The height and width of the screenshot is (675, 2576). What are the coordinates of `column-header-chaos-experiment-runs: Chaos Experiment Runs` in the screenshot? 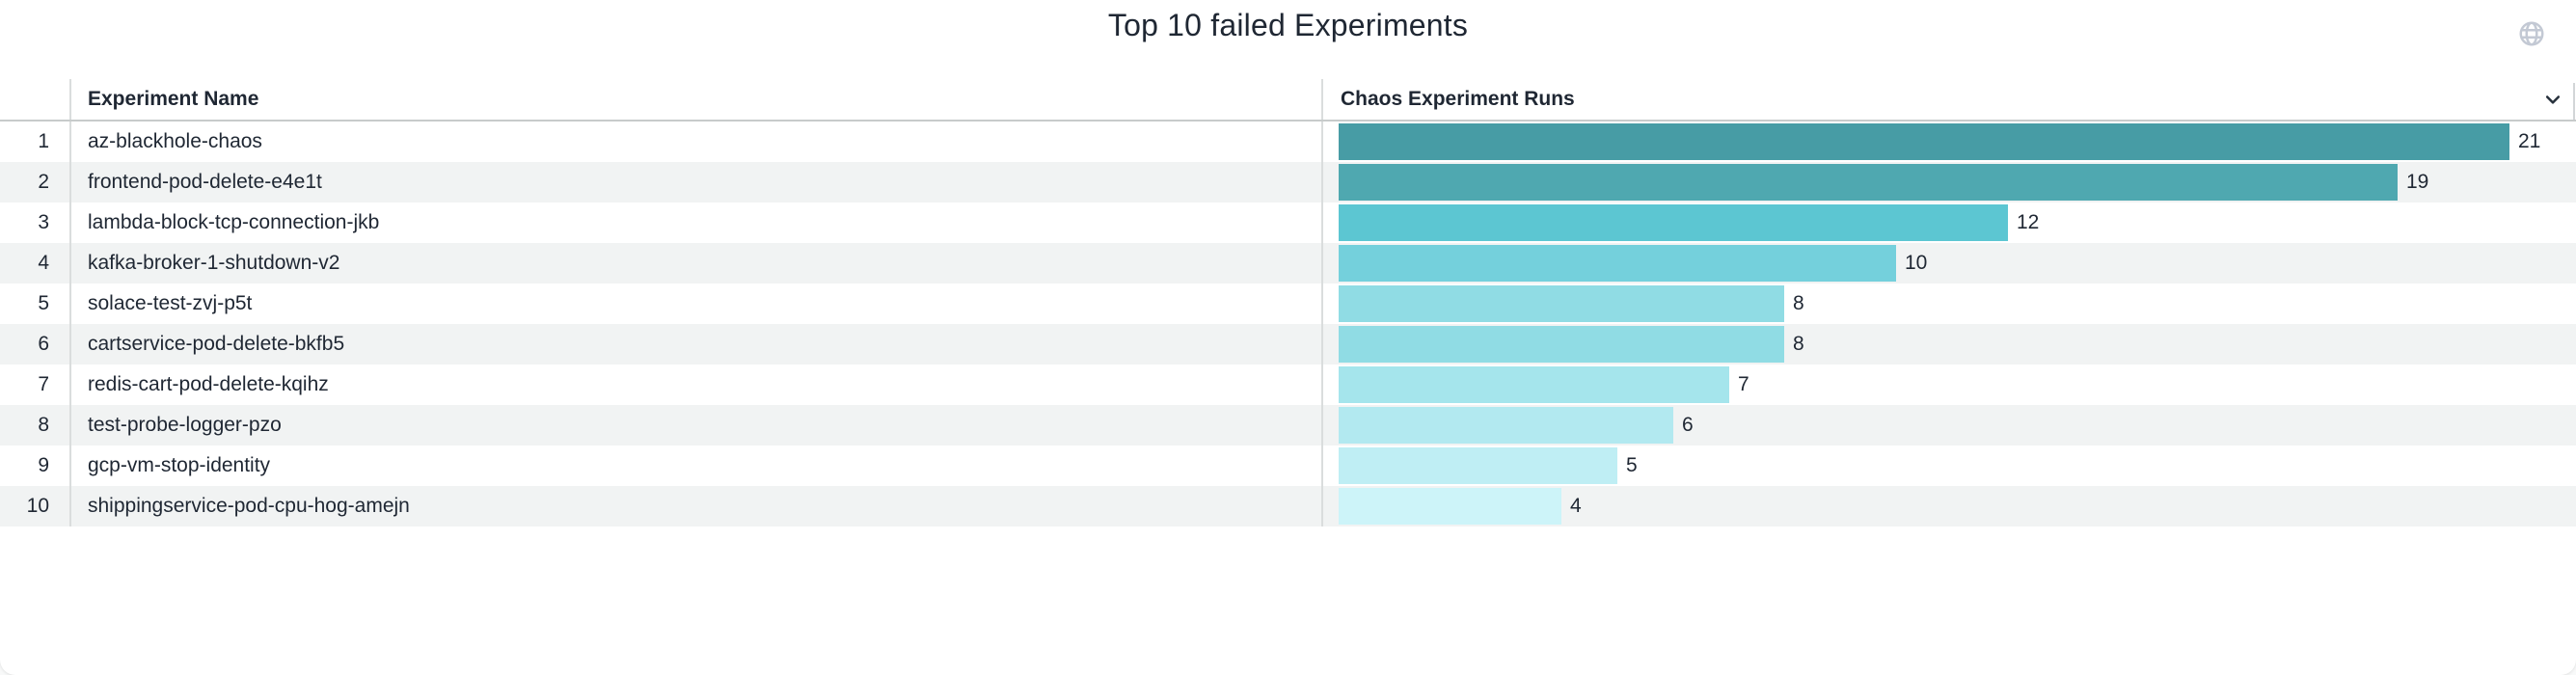 It's located at (1948, 99).